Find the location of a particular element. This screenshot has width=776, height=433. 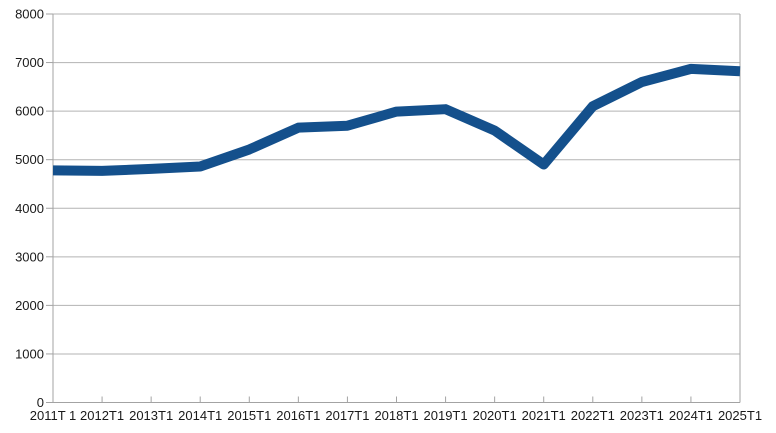

x-tick-label: 2022T1 is located at coordinates (593, 415).